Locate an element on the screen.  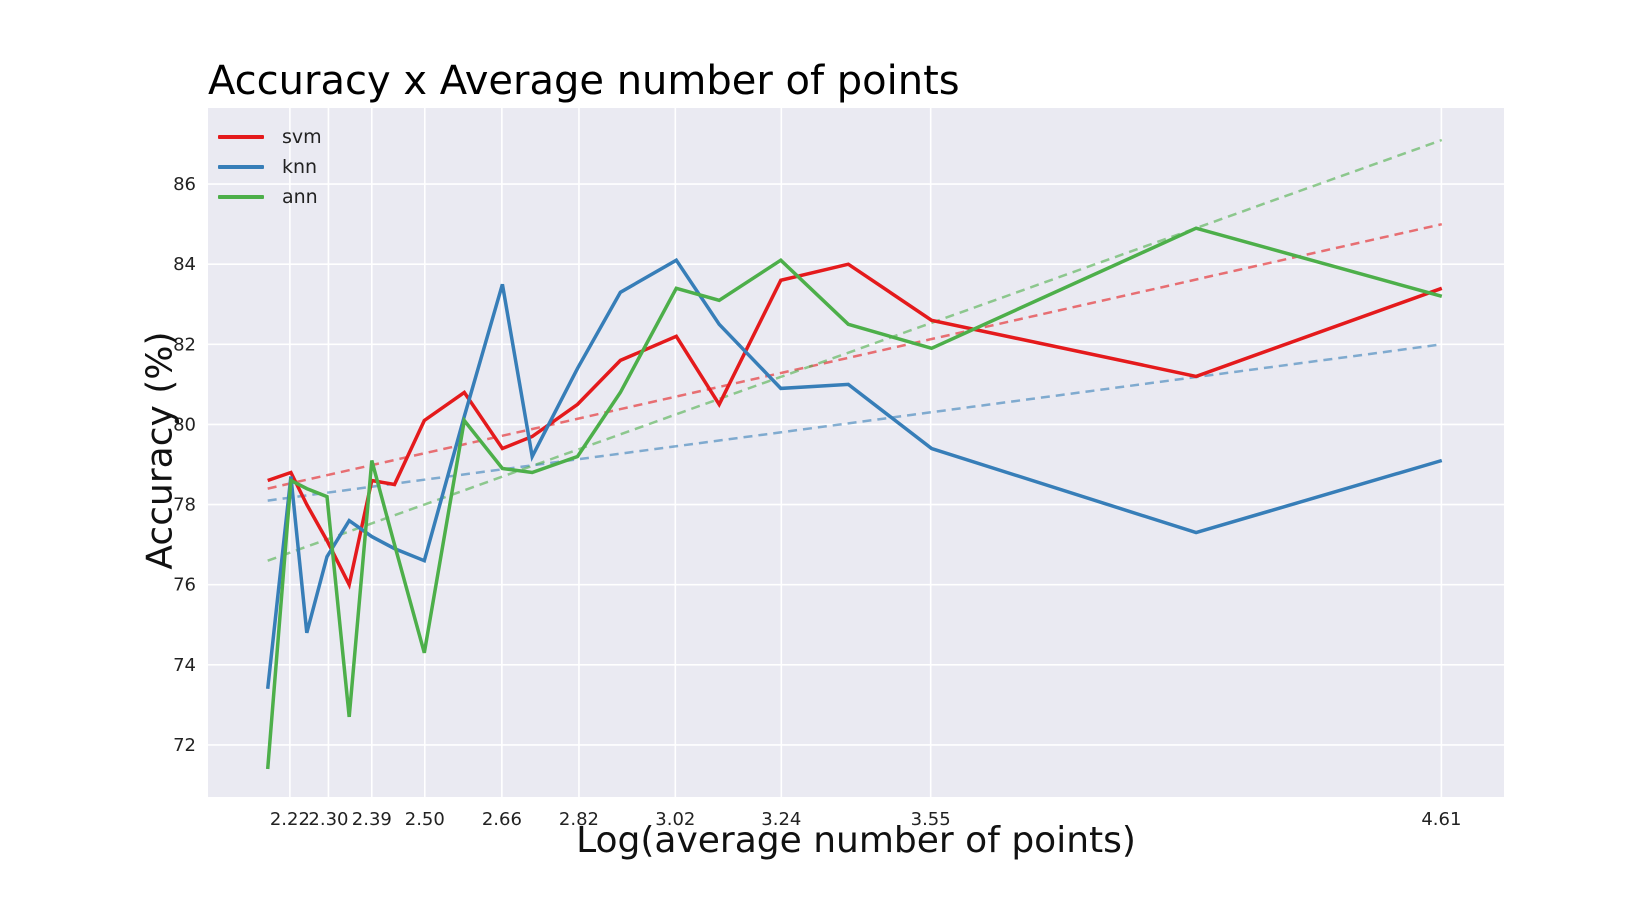
x-tick-label: 2.66 is located at coordinates (502, 819).